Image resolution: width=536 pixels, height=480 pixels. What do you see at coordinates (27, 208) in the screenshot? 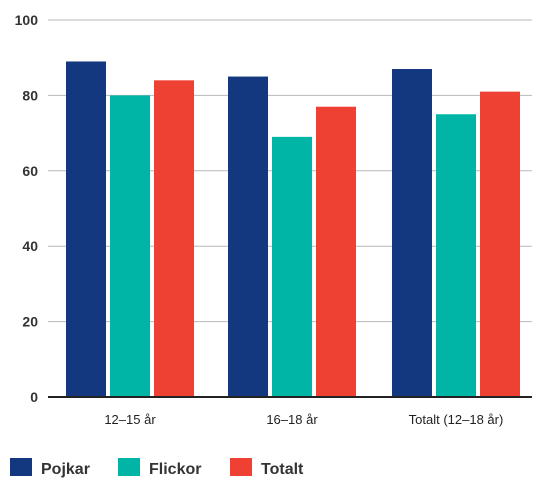
I see `y-axis-tick-labels: 0 20 40 60 80 100` at bounding box center [27, 208].